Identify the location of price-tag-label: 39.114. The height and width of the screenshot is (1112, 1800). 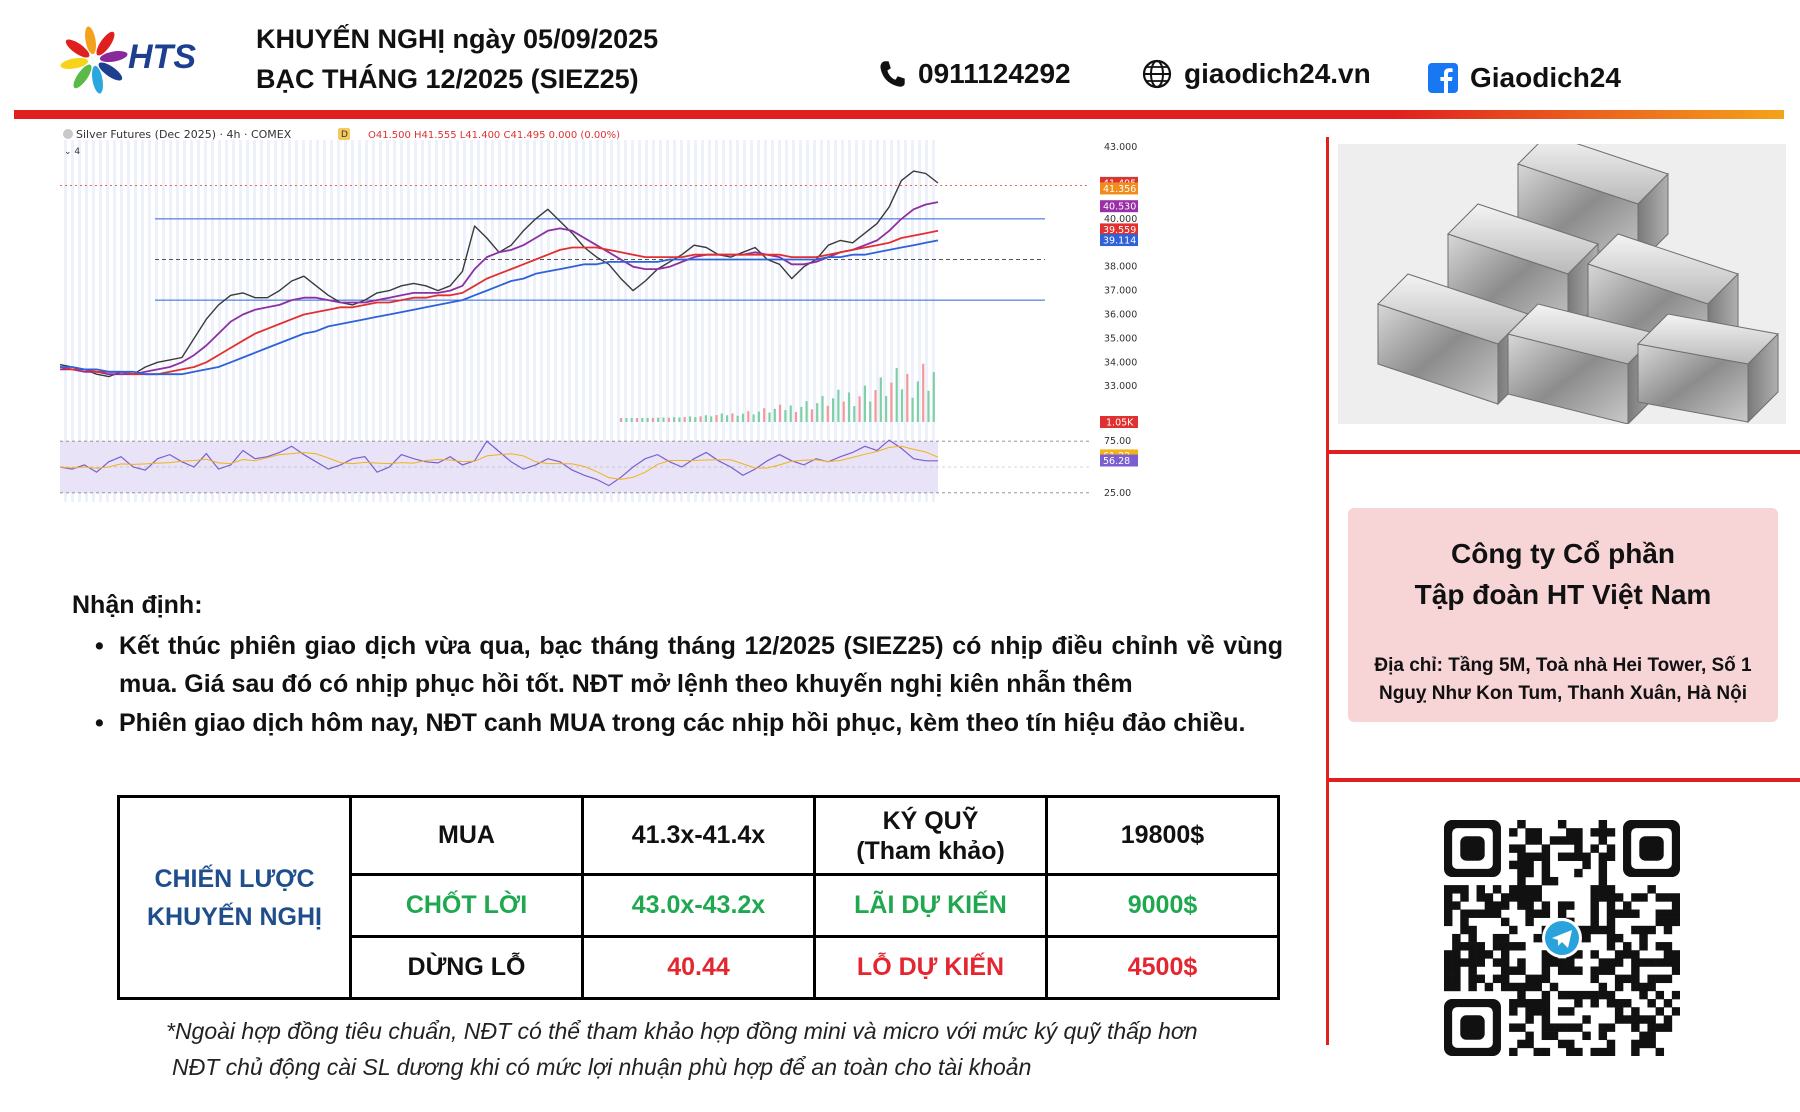
(1119, 241).